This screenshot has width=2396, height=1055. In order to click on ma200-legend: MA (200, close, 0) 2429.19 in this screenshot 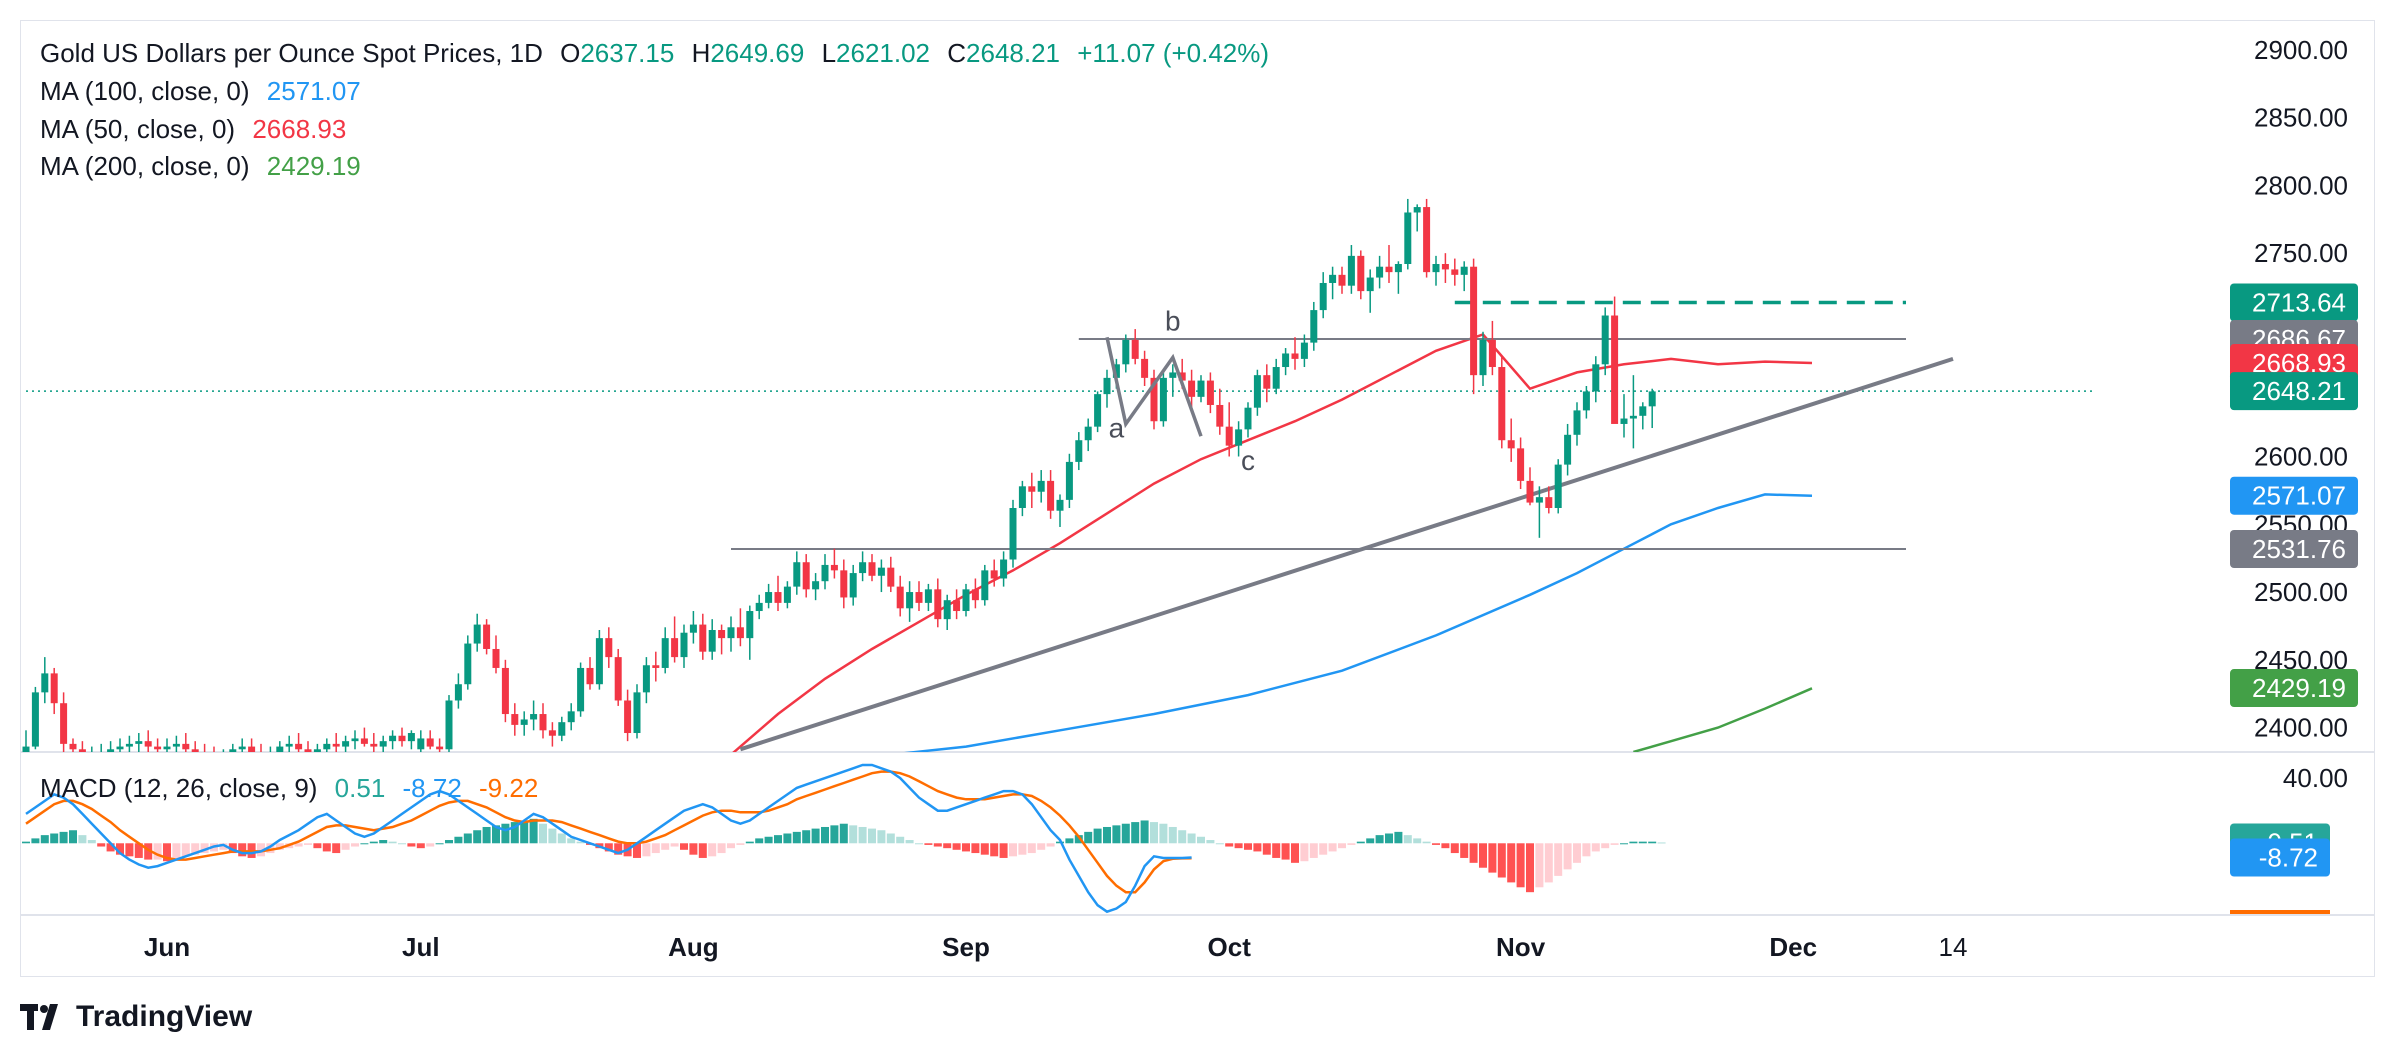, I will do `click(205, 166)`.